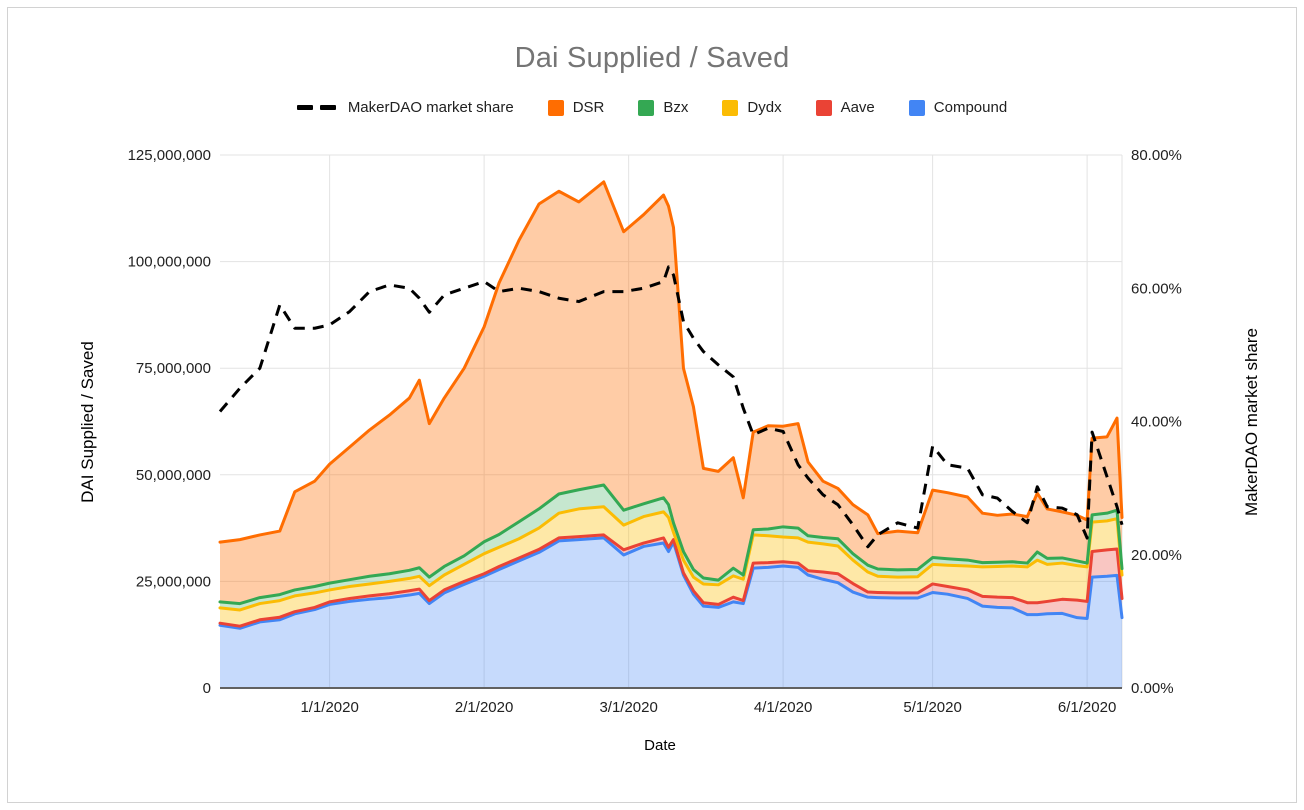 This screenshot has height=810, width=1304. Describe the element at coordinates (1087, 707) in the screenshot. I see `x-tick-label: 6/1/2020` at that location.